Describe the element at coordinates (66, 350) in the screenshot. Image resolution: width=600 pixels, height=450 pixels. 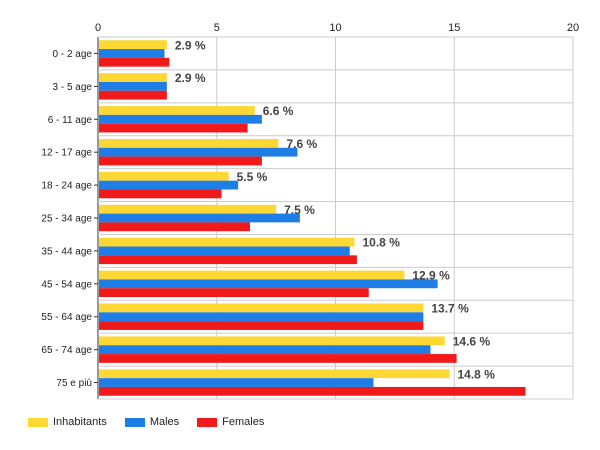
I see `category-label-9: 65 - 74 age` at that location.